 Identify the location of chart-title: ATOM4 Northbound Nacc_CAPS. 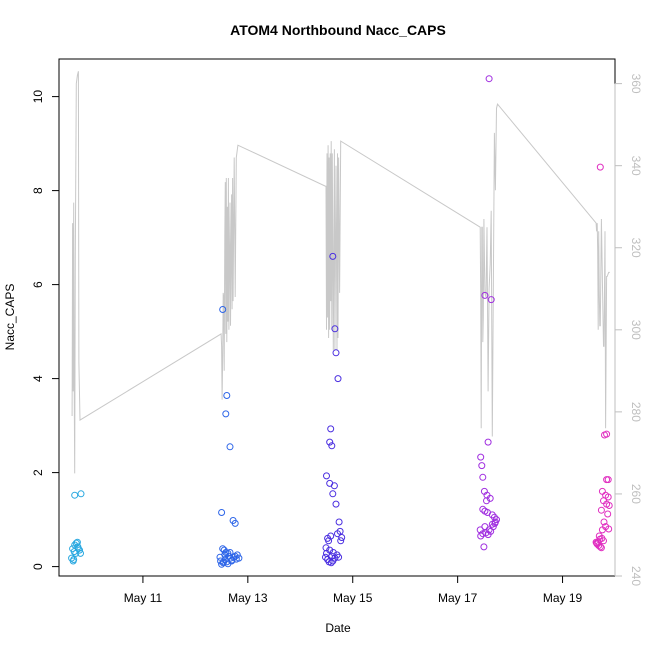
(338, 30).